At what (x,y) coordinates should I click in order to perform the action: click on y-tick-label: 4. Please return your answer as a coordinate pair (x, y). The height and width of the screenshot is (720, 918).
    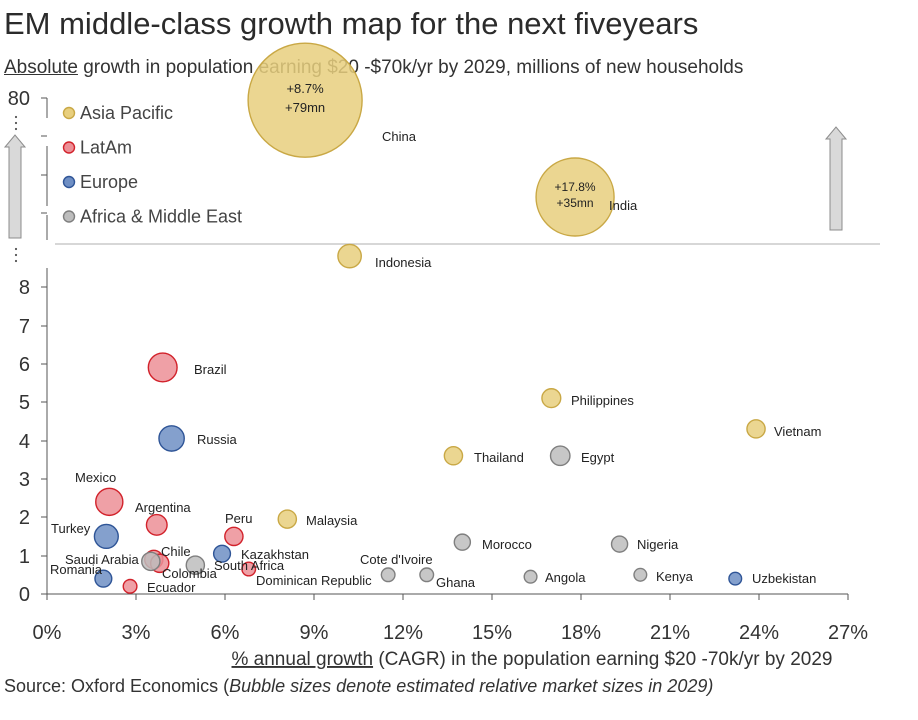
    Looking at the image, I should click on (24, 442).